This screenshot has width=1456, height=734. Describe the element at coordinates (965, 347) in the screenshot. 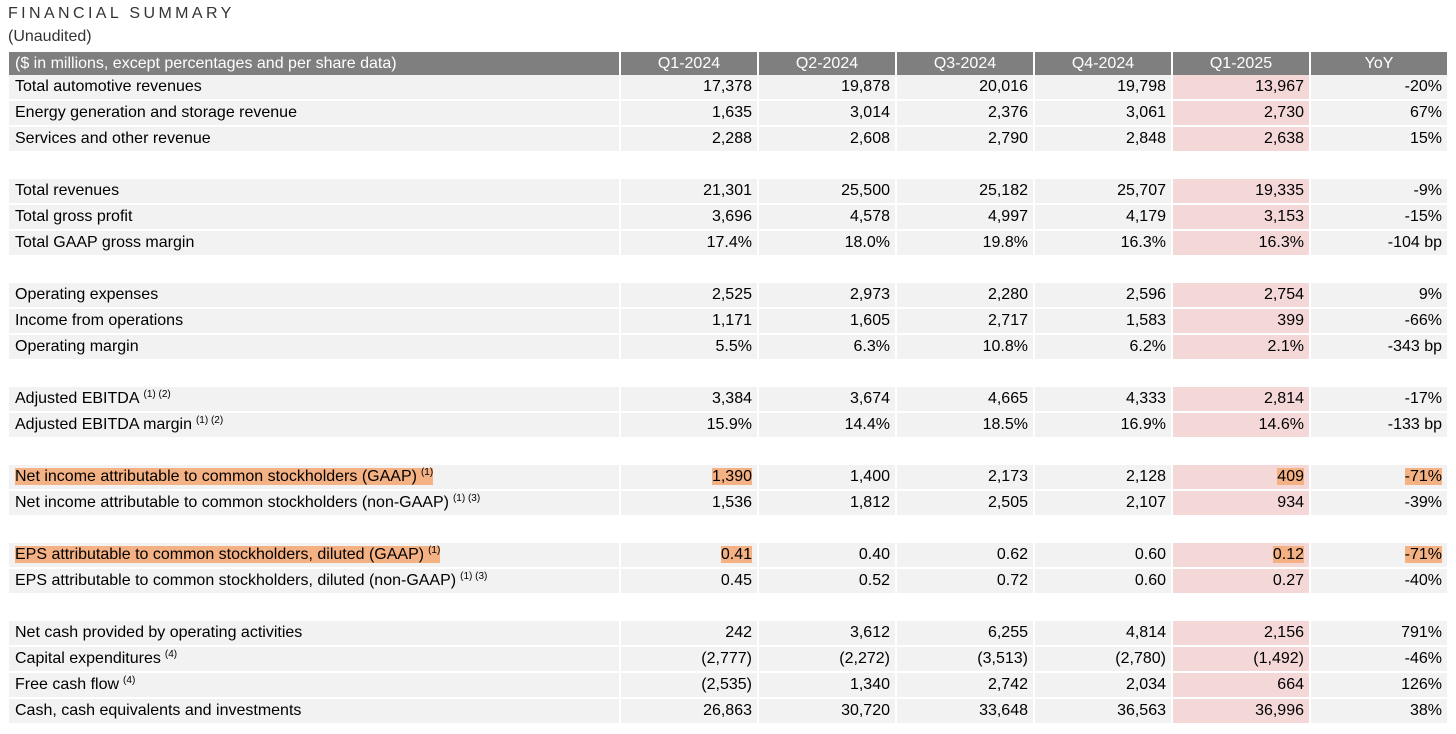

I see `cell-q3-2024: 10.8%` at that location.